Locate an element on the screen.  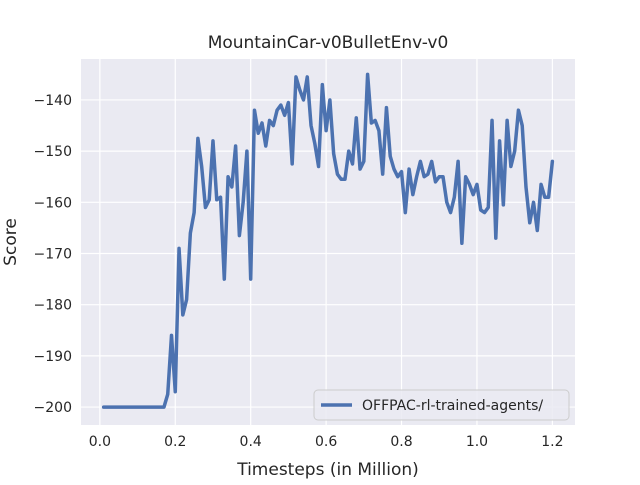
x-tick-label: 0.6 is located at coordinates (326, 442).